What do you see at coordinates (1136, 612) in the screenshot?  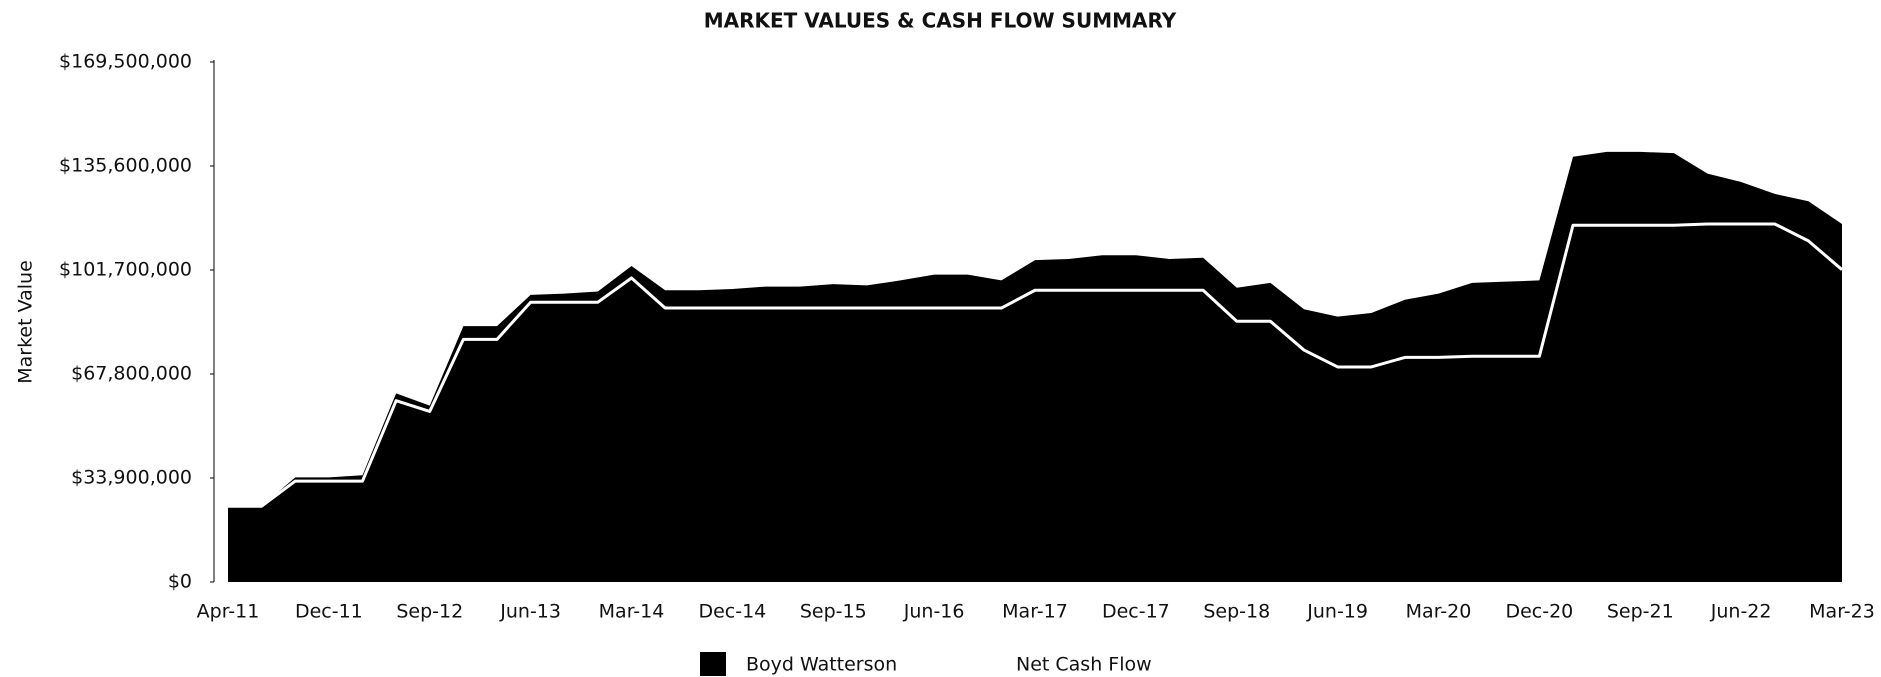 I see `x-tick-label: Dec-17` at bounding box center [1136, 612].